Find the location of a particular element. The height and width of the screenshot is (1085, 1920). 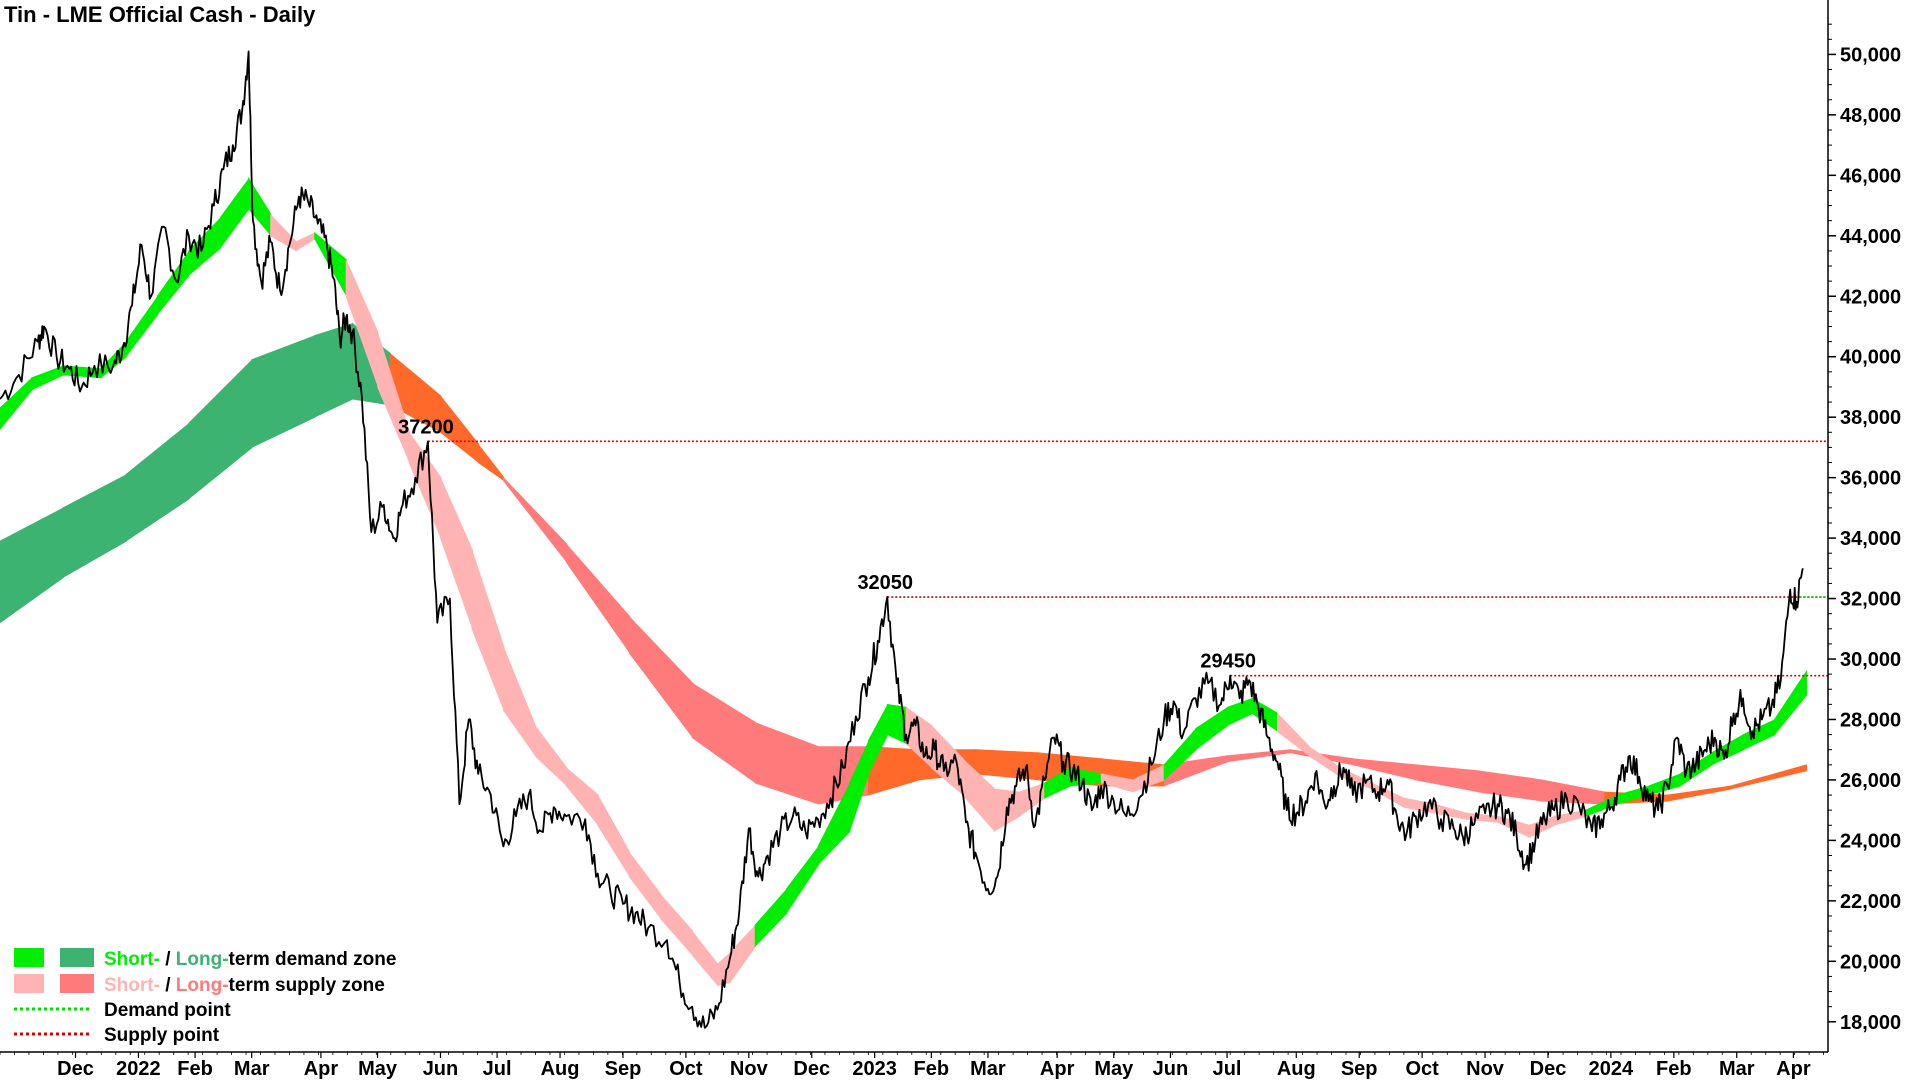

level-label-29450: 29450 is located at coordinates (1228, 662).